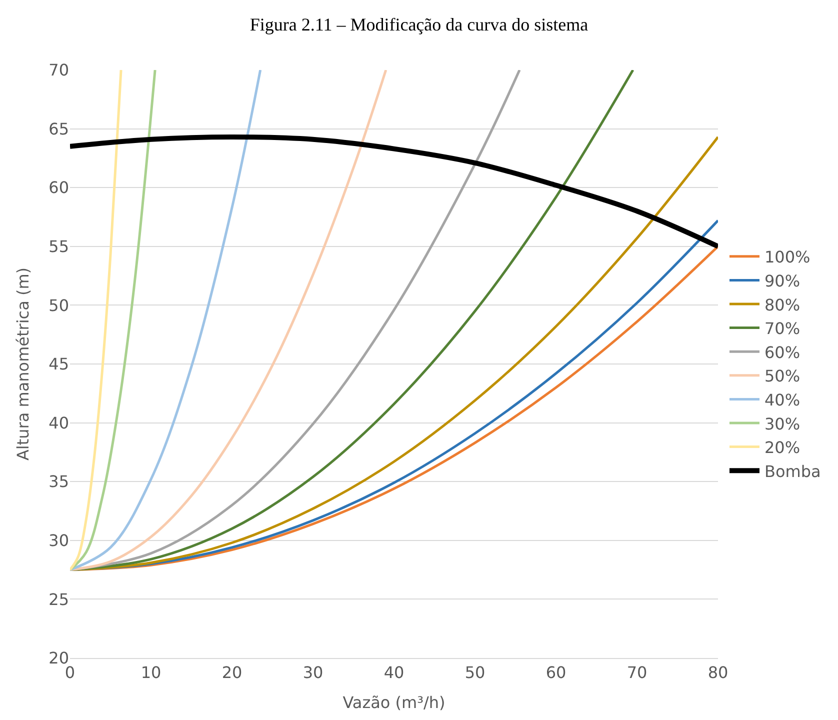 The width and height of the screenshot is (838, 720). What do you see at coordinates (475, 672) in the screenshot?
I see `x-tick-label: 50` at bounding box center [475, 672].